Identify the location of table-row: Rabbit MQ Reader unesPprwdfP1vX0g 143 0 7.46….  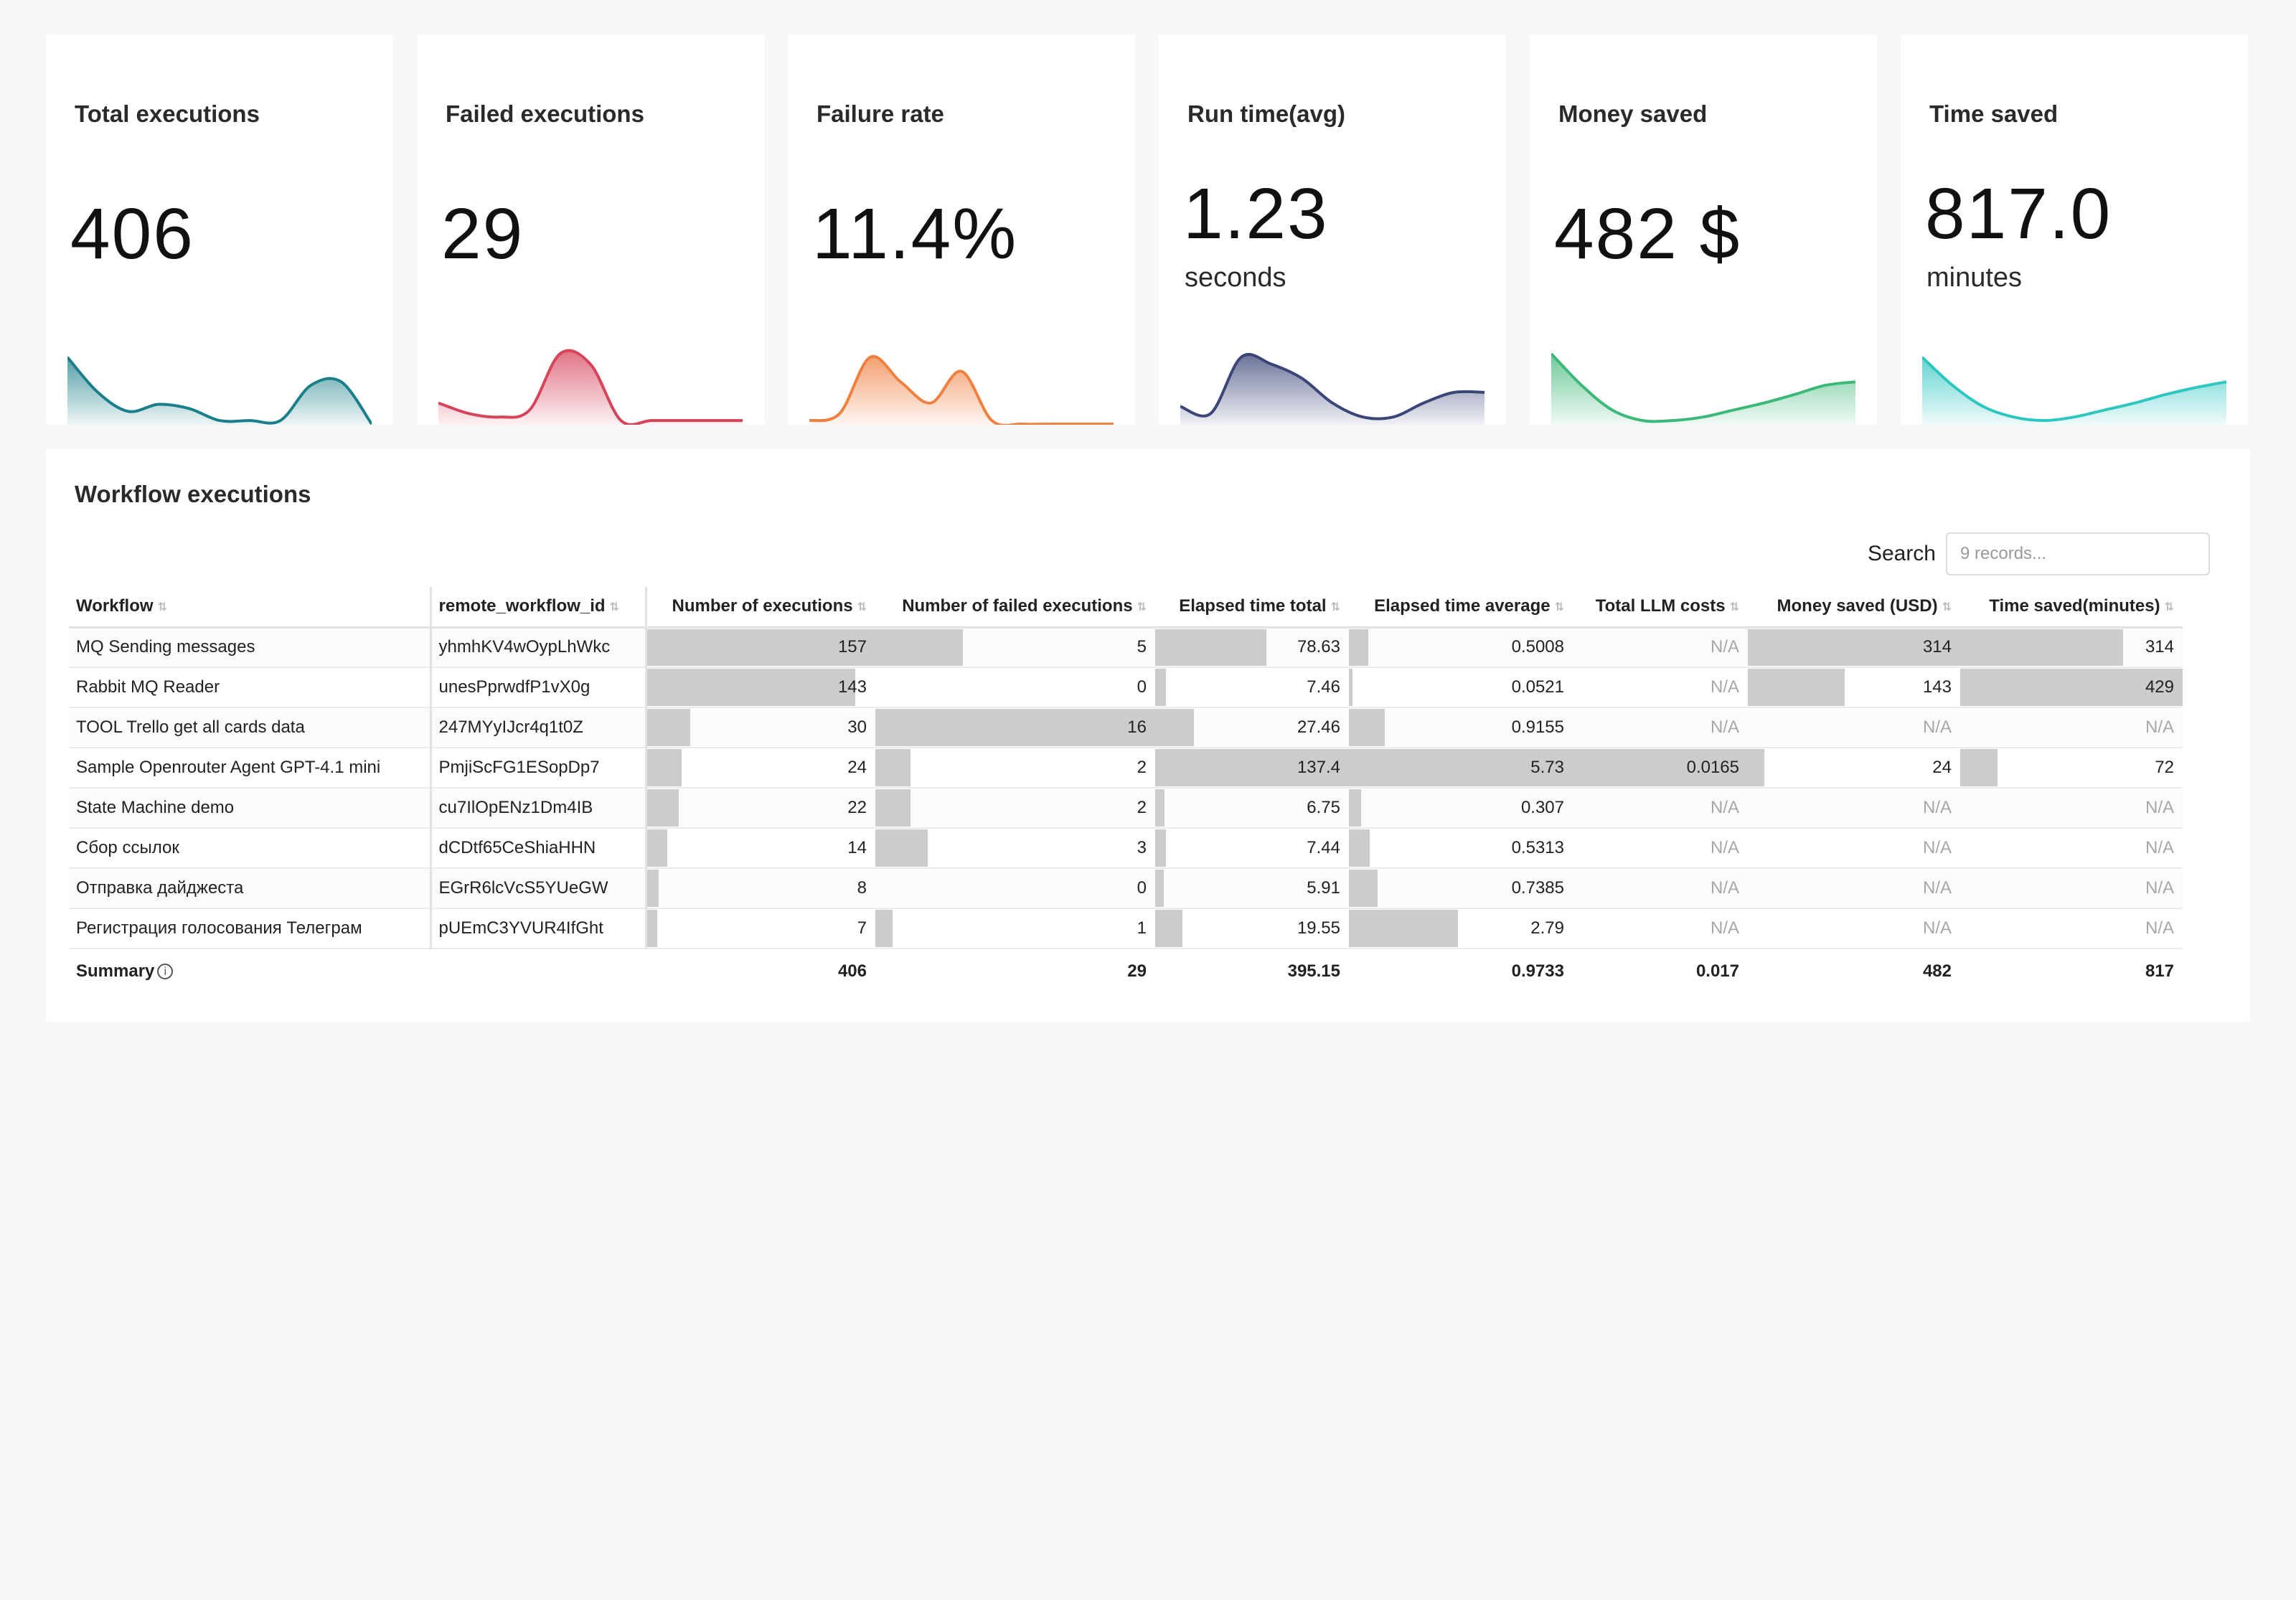
(1126, 687).